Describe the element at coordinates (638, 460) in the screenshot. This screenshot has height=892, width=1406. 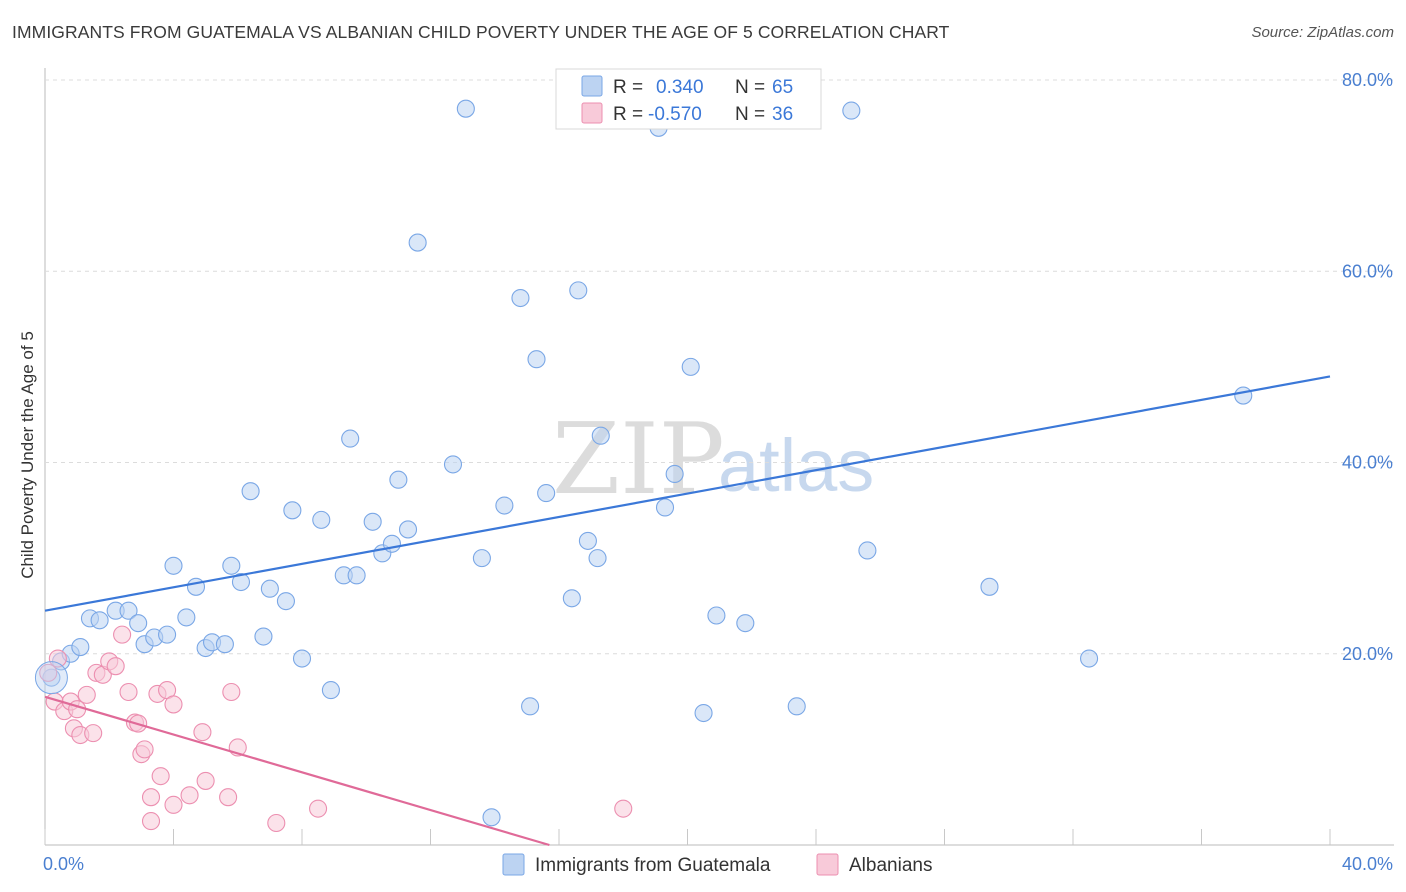
I see `watermark-zip: ZIP` at that location.